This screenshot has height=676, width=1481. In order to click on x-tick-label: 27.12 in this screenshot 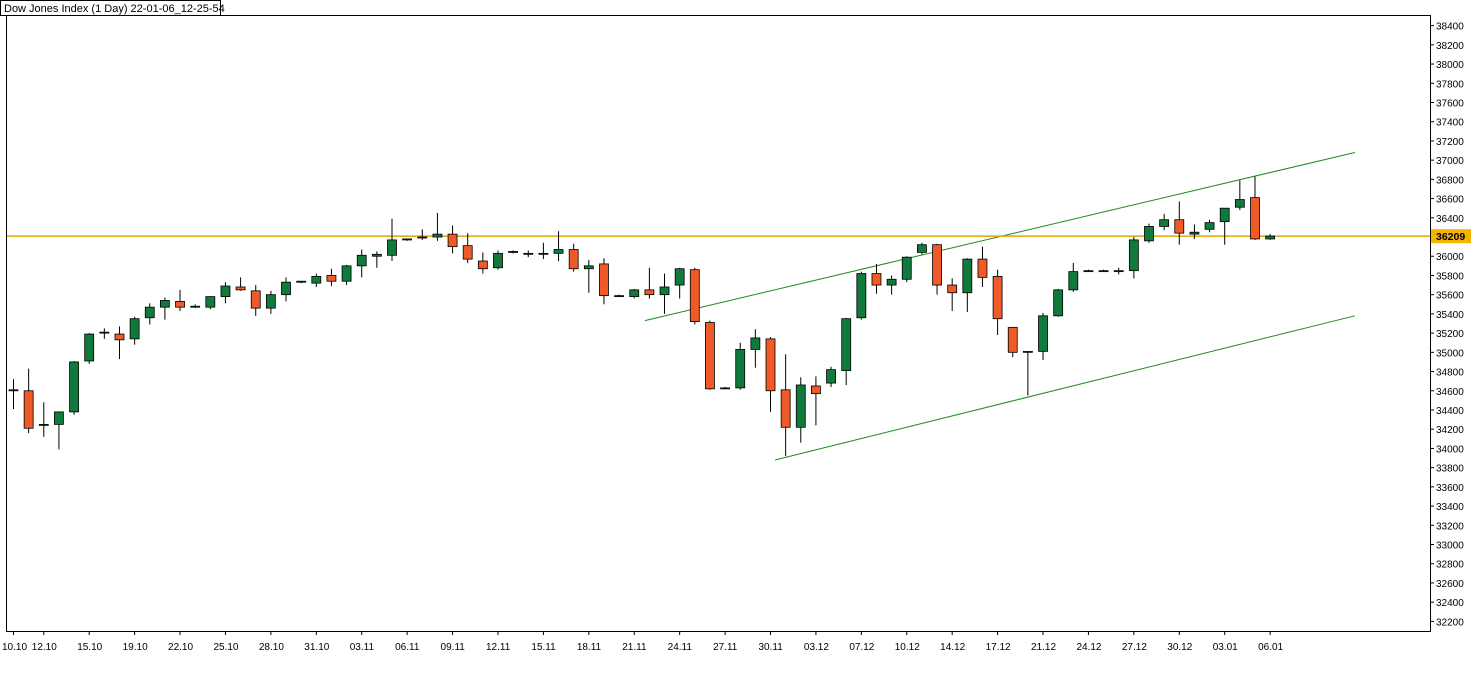, I will do `click(1134, 647)`.